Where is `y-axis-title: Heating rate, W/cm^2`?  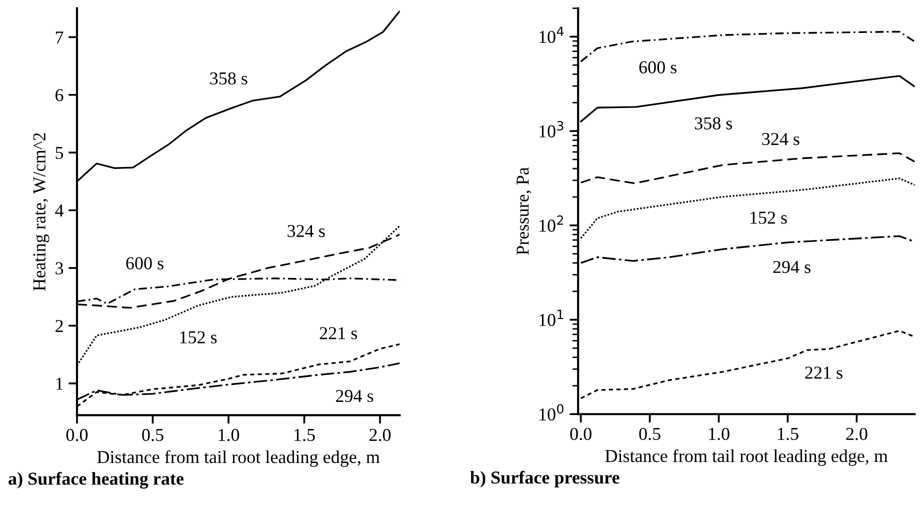
y-axis-title: Heating rate, W/cm^2 is located at coordinates (41, 212).